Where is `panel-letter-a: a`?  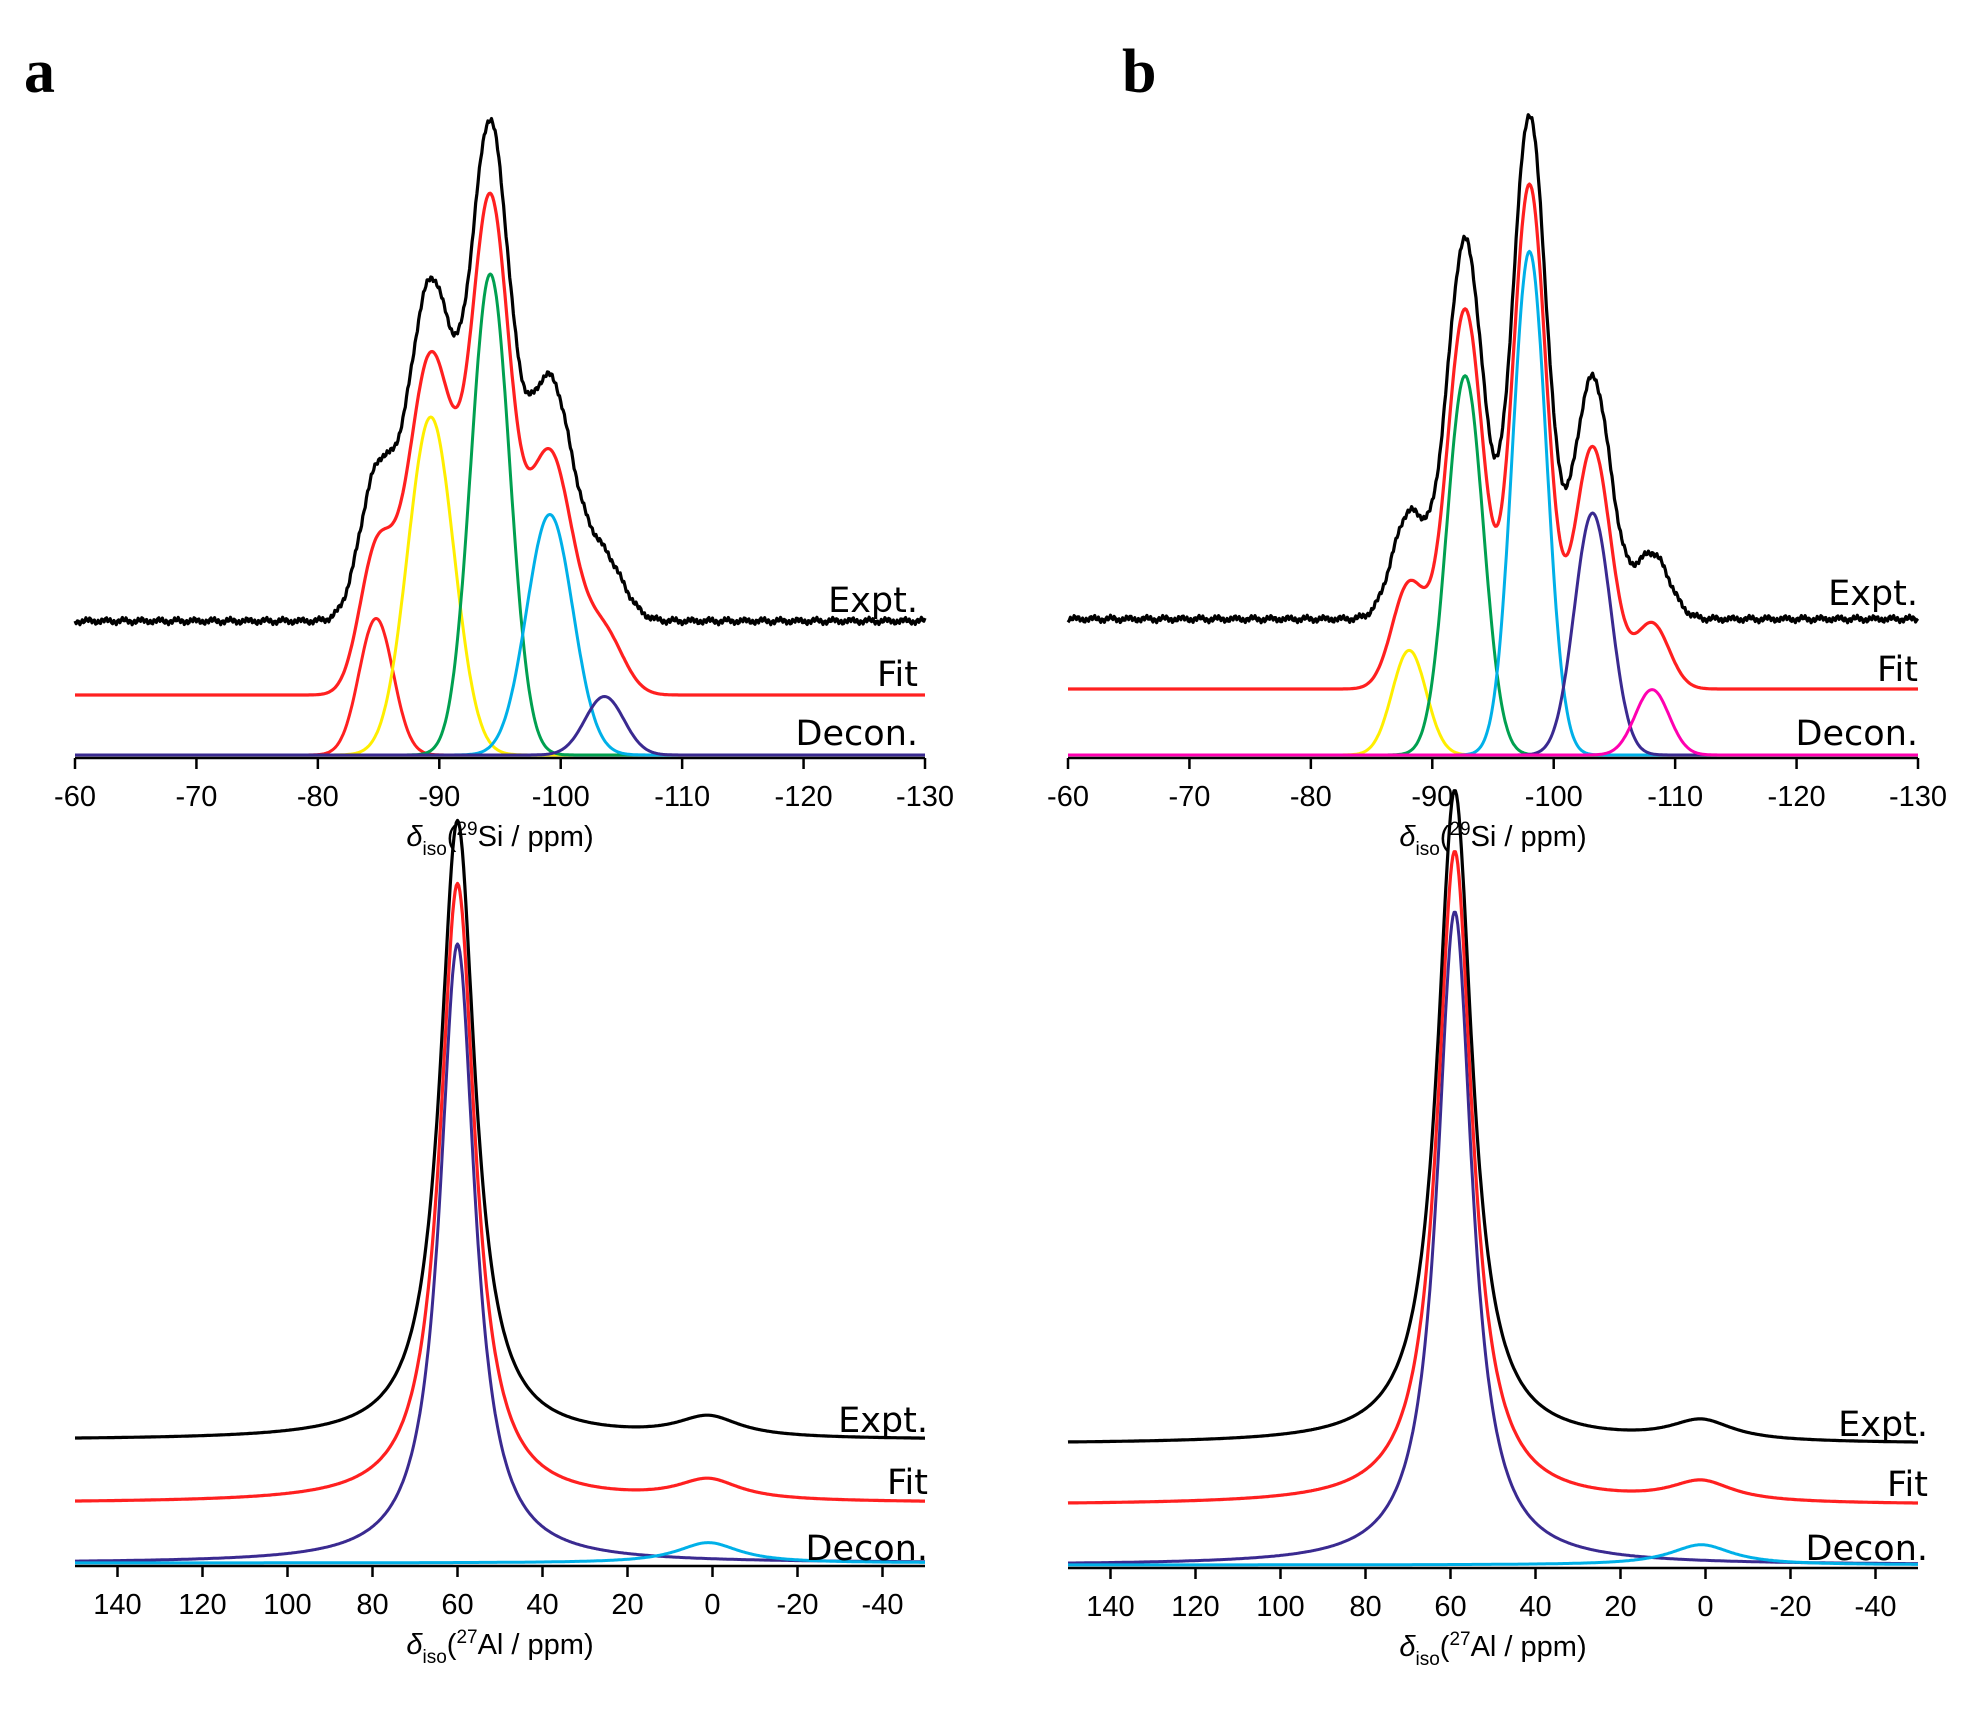 panel-letter-a: a is located at coordinates (39, 72).